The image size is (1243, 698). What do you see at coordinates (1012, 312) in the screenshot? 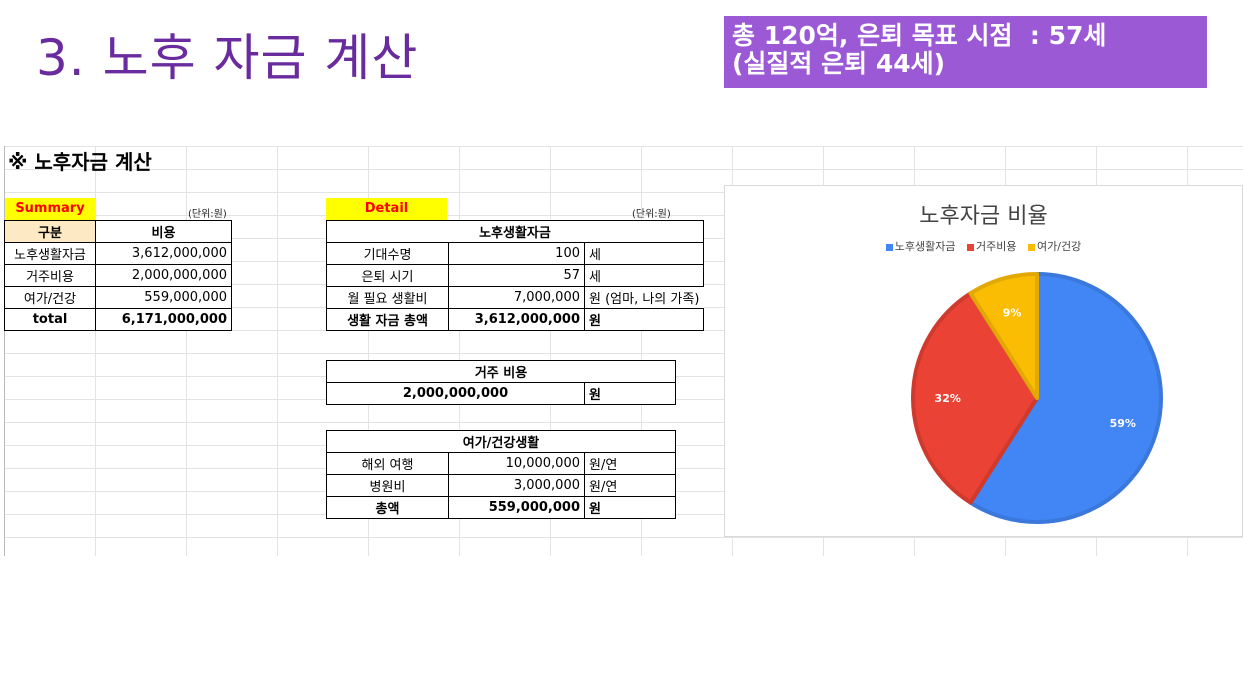
I see `slice-label: 9%` at bounding box center [1012, 312].